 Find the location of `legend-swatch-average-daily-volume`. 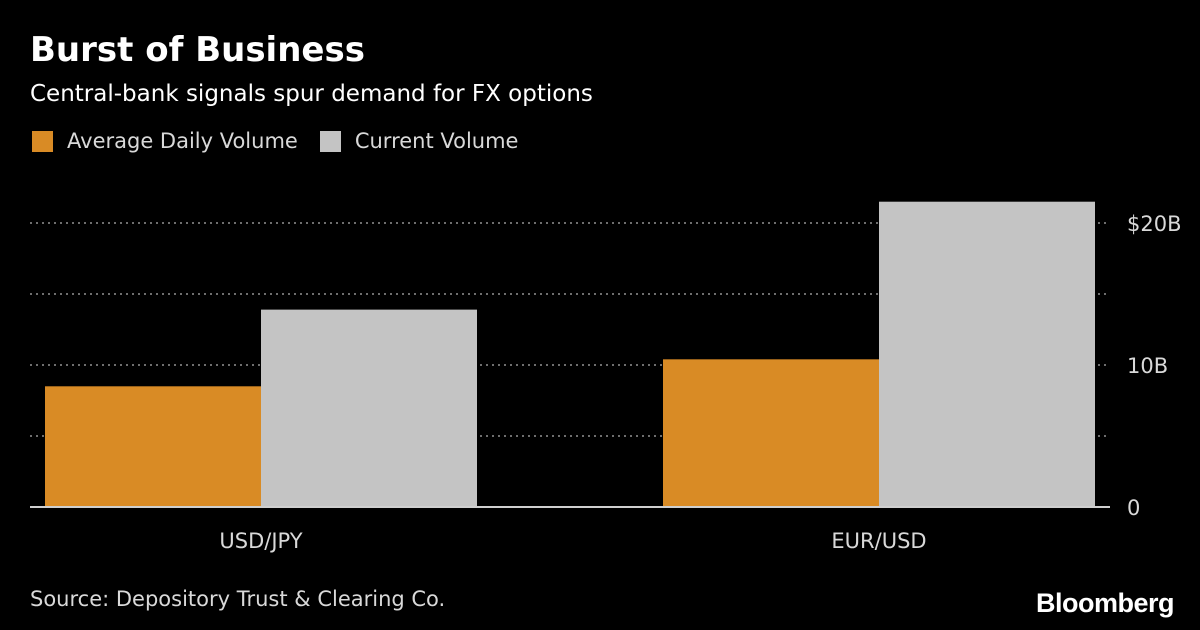

legend-swatch-average-daily-volume is located at coordinates (42, 141).